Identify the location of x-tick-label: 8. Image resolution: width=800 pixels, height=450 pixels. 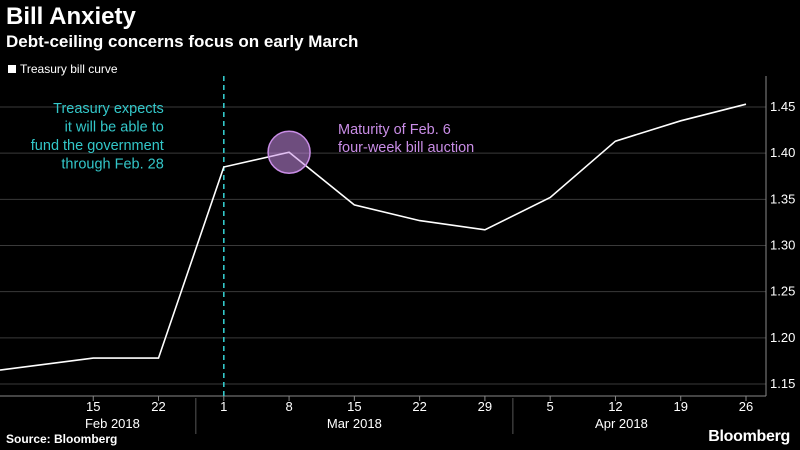
(288, 406).